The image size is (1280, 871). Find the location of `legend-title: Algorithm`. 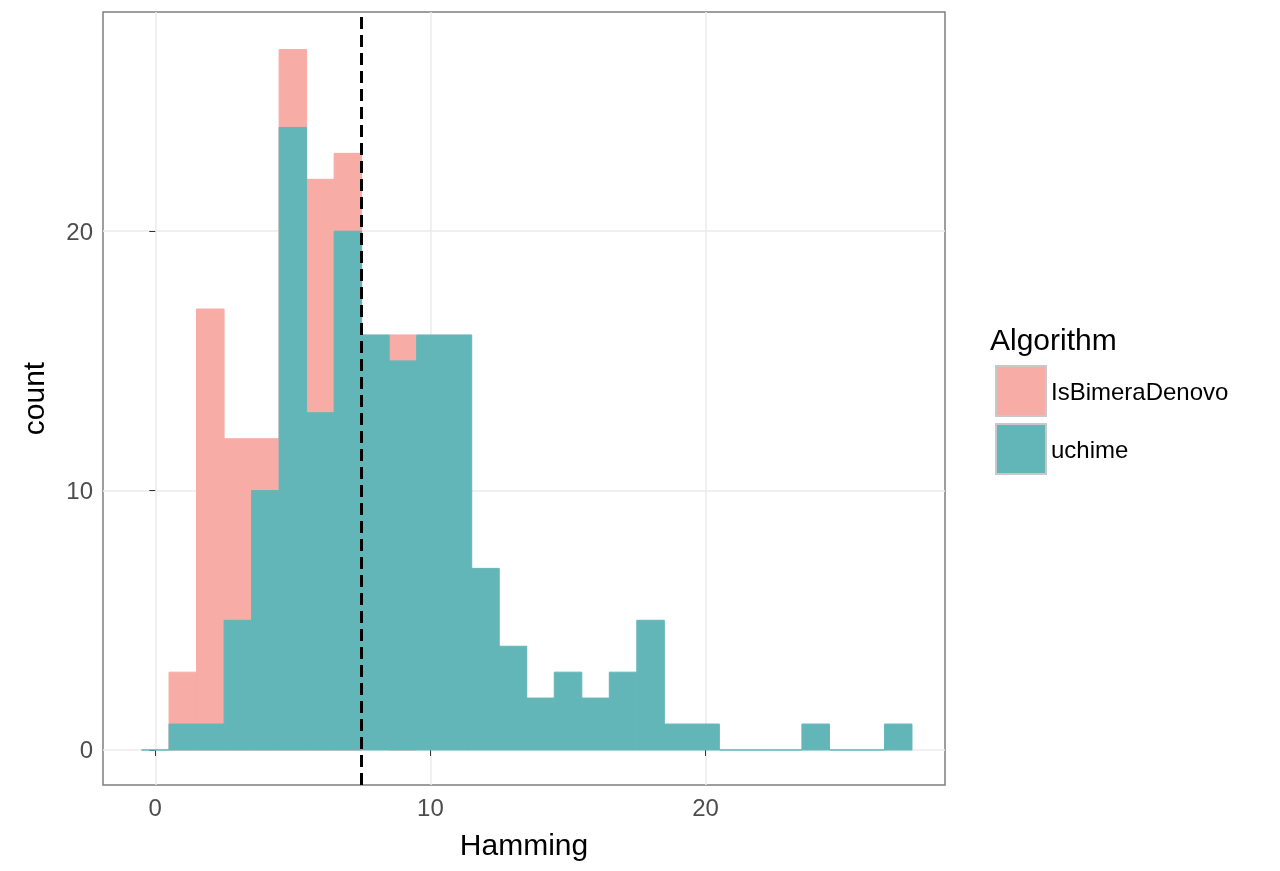

legend-title: Algorithm is located at coordinates (1053, 339).